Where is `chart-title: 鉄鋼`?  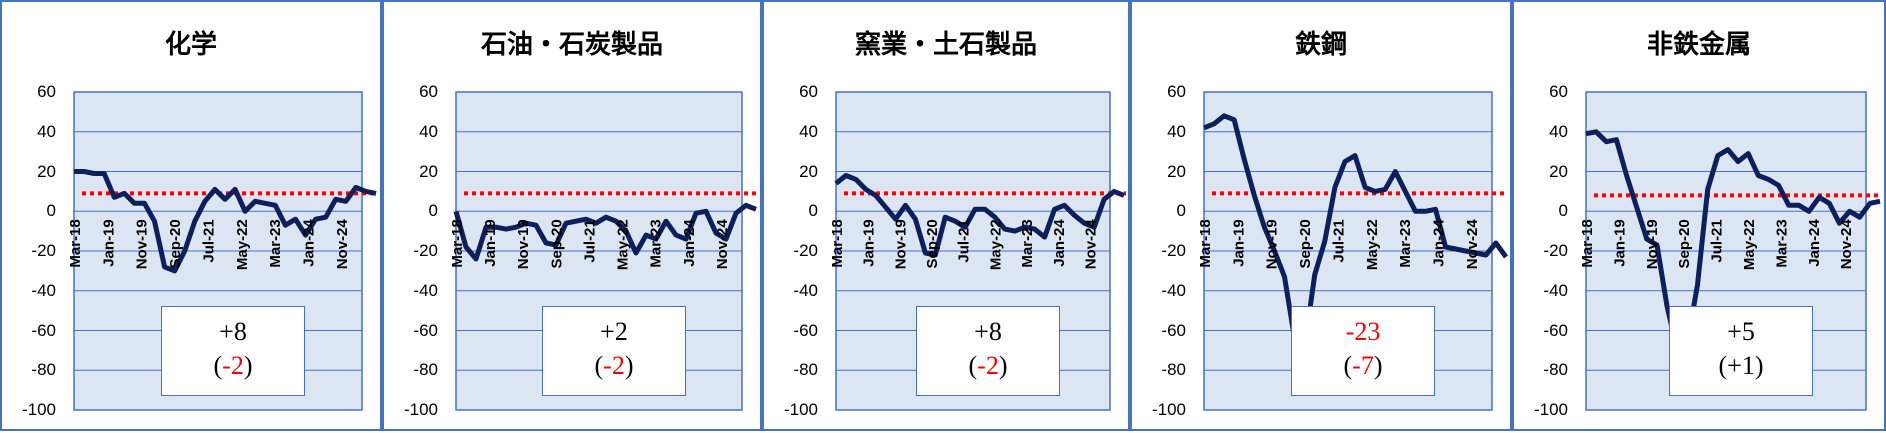
chart-title: 鉄鋼 is located at coordinates (1320, 45).